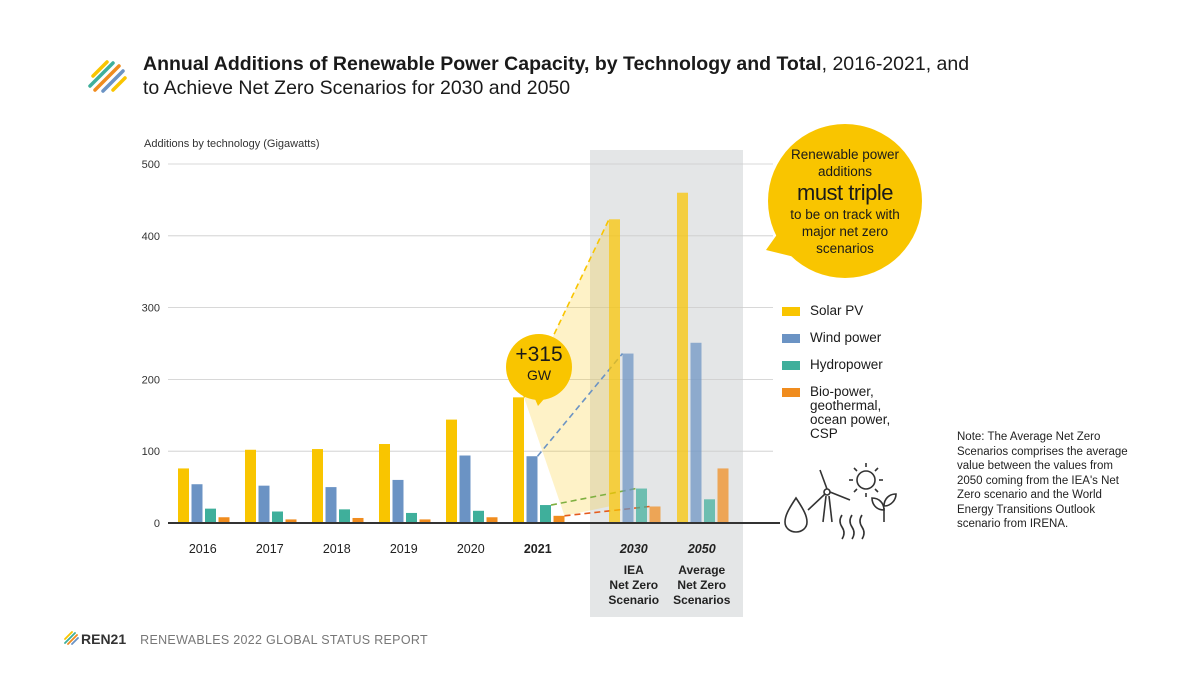 This screenshot has height=675, width=1200. I want to click on bar-hydropower-2019, so click(411, 517).